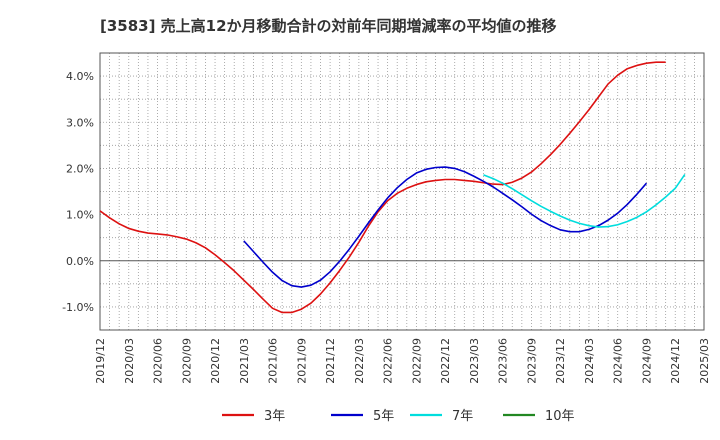 The width and height of the screenshot is (720, 440). Describe the element at coordinates (80, 168) in the screenshot. I see `y-tick-label: 2.0%` at that location.